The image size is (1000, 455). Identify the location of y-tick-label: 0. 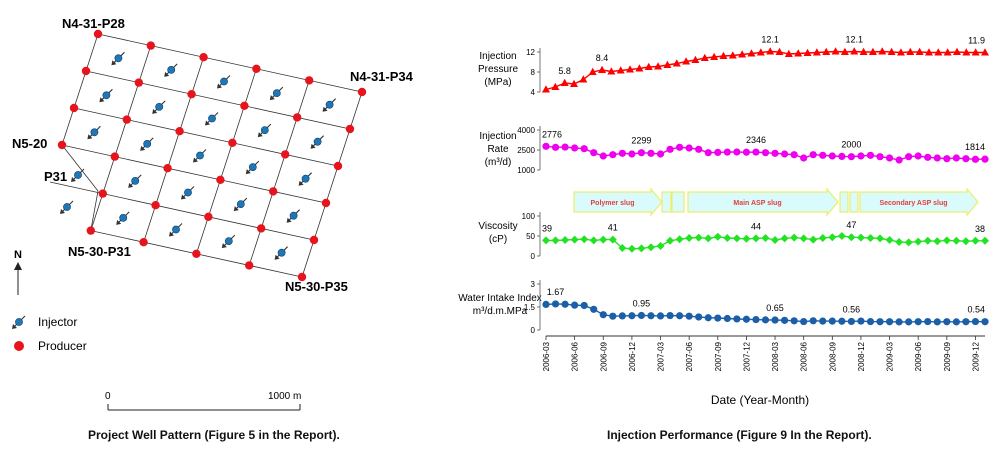
(533, 330).